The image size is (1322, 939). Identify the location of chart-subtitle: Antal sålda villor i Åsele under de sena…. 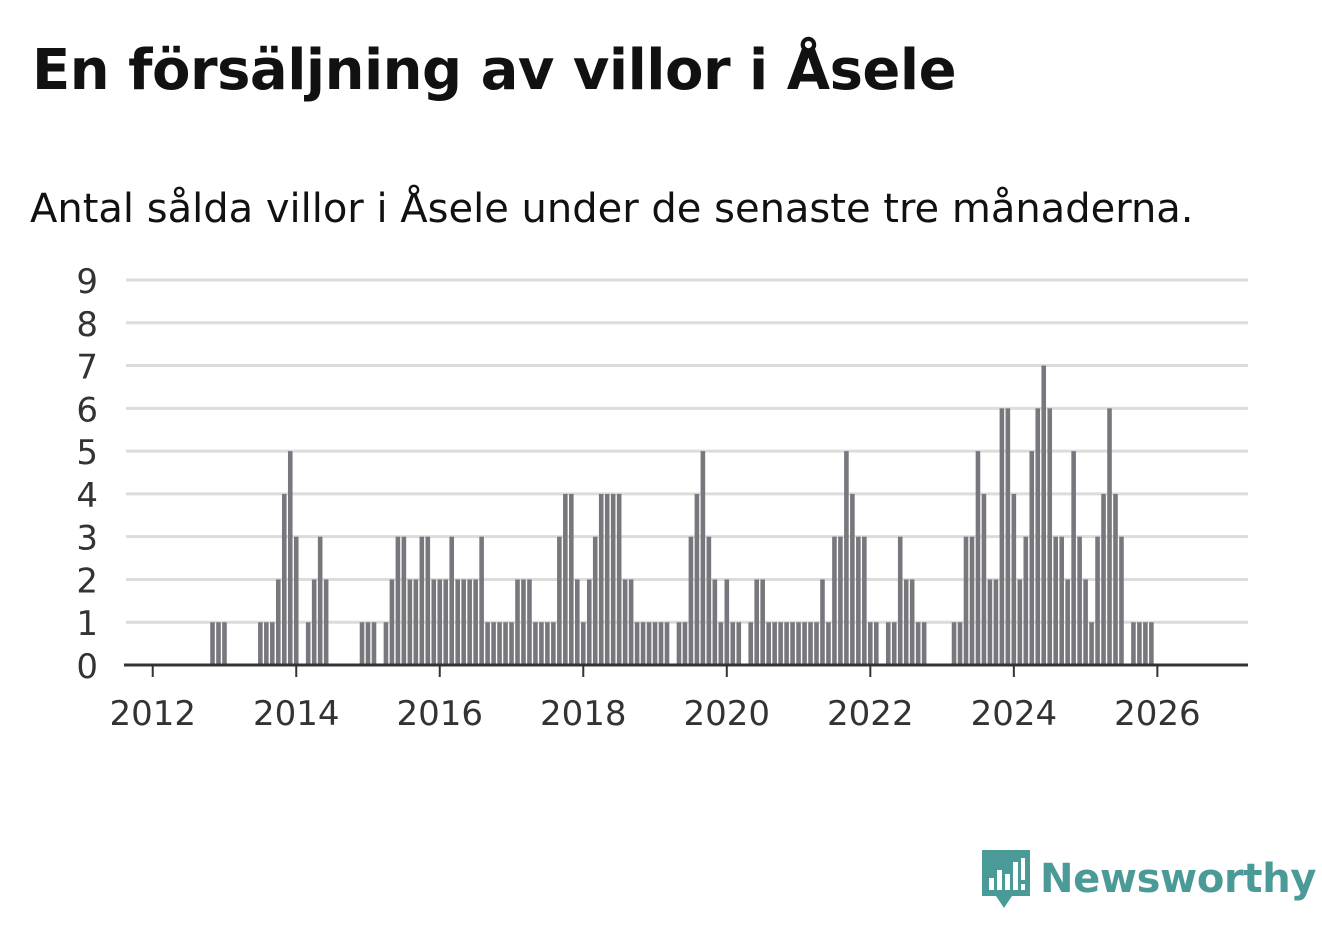
(612, 209).